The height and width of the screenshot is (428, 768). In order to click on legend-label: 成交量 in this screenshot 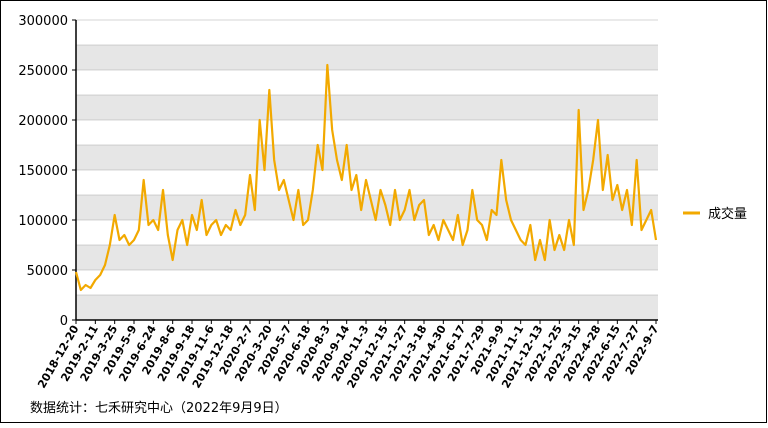, I will do `click(727, 214)`.